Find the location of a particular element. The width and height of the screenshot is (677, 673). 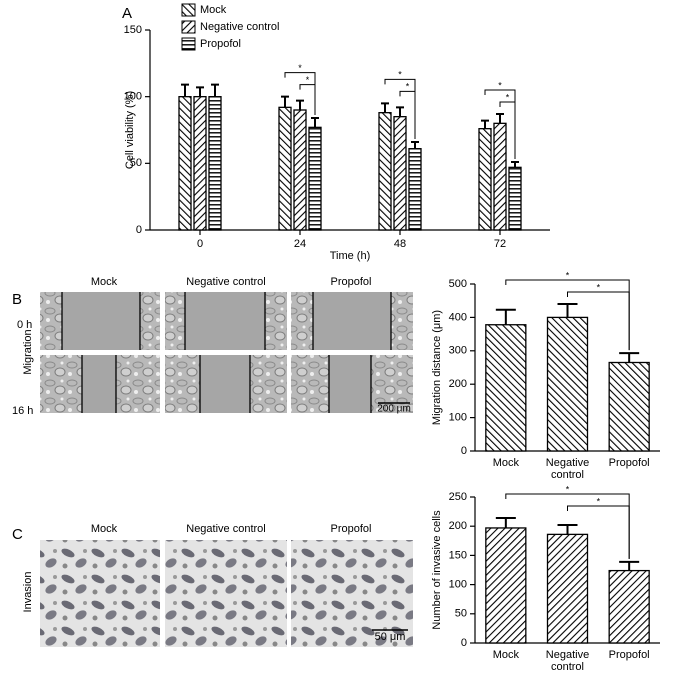

y-tick-label: 500 is located at coordinates (458, 284).